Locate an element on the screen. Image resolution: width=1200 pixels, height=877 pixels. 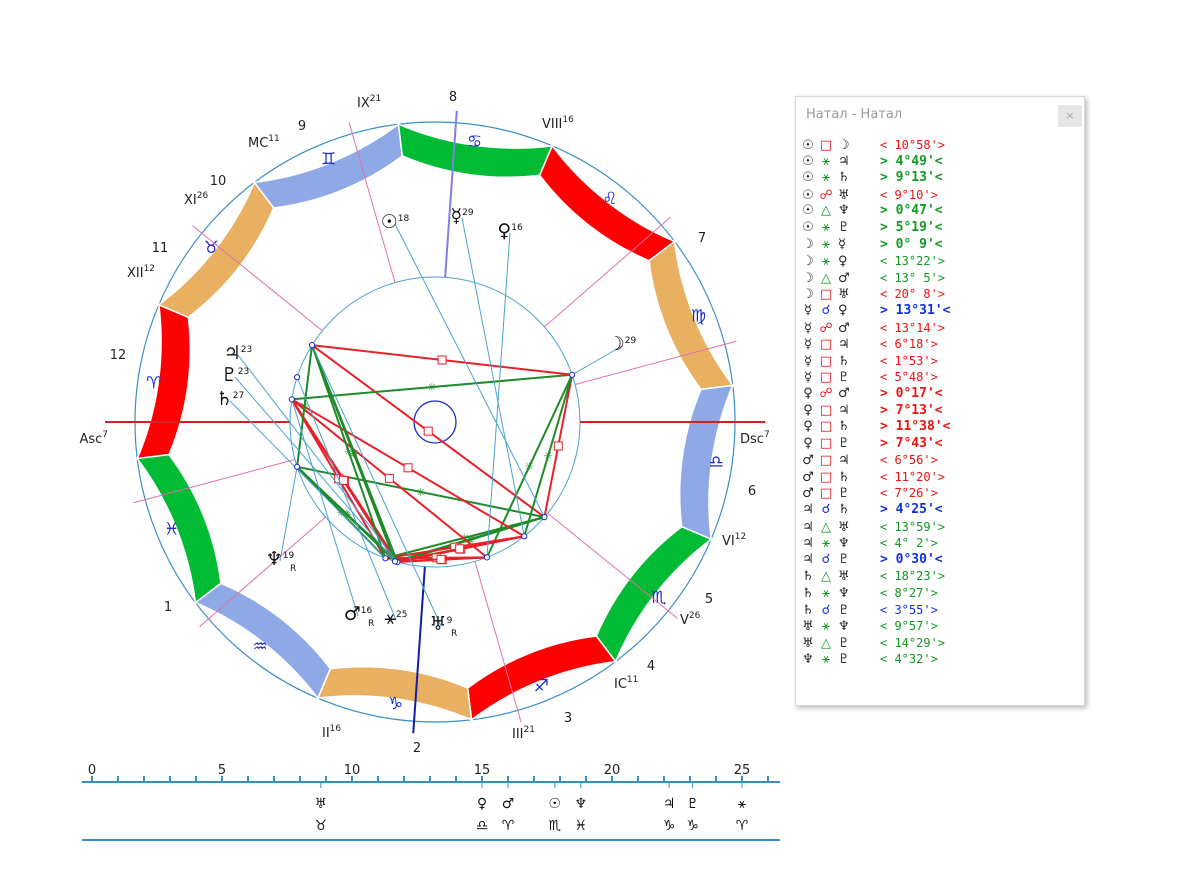
zodiac-sign-glyph: ♉ is located at coordinates (211, 248).